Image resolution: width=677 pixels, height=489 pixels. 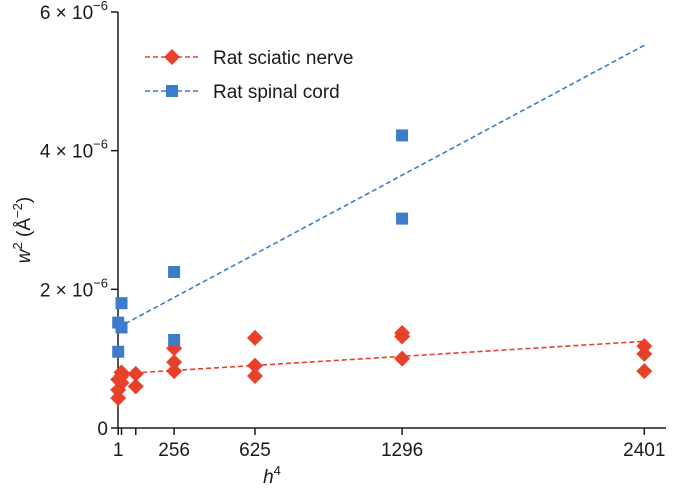 I want to click on x-tick-label: 2401, so click(x=644, y=450).